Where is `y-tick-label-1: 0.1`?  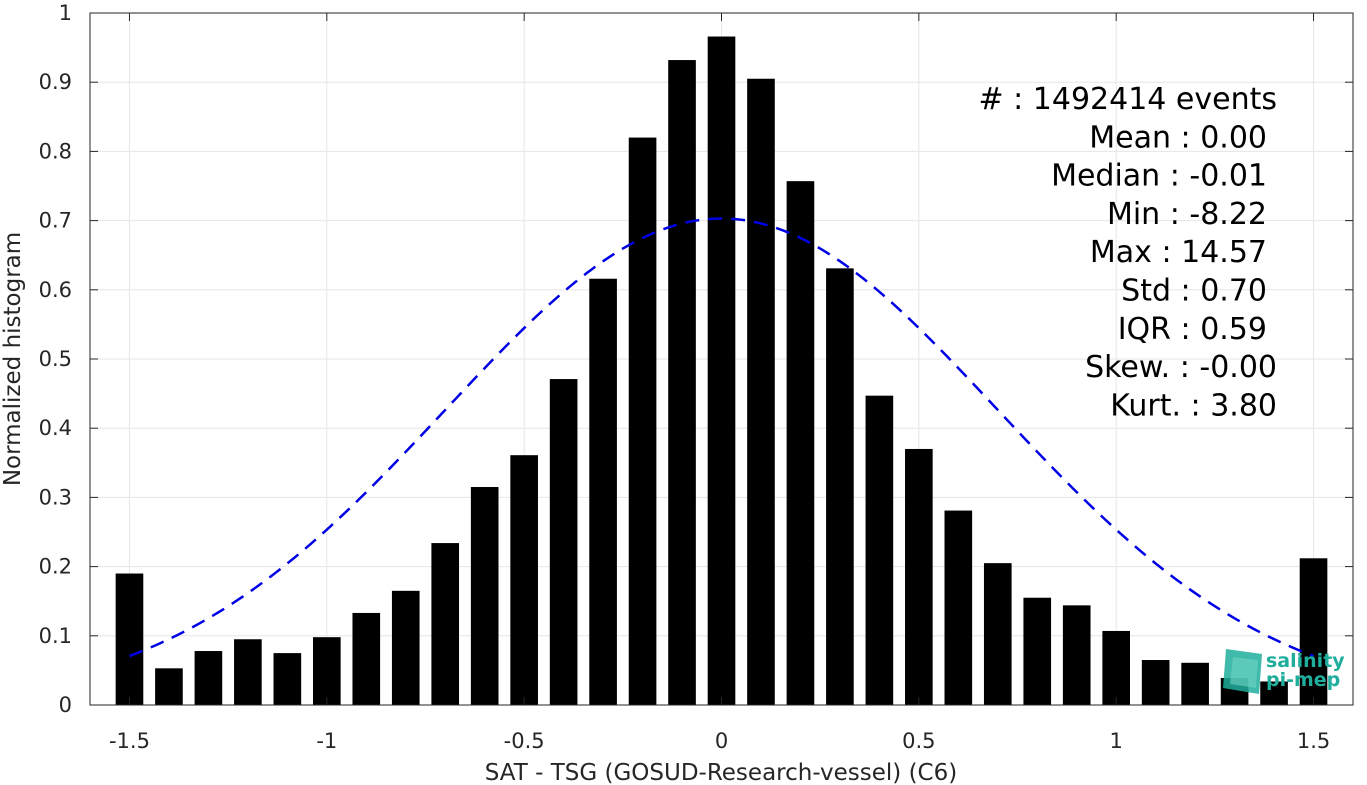 y-tick-label-1: 0.1 is located at coordinates (55, 636).